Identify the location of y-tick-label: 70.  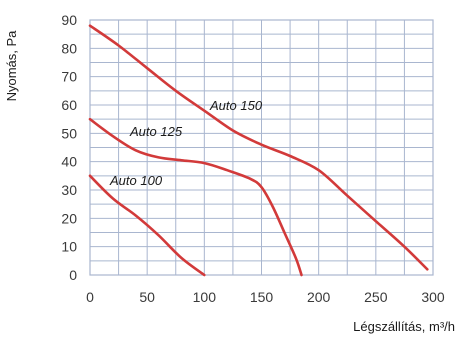
(69, 77).